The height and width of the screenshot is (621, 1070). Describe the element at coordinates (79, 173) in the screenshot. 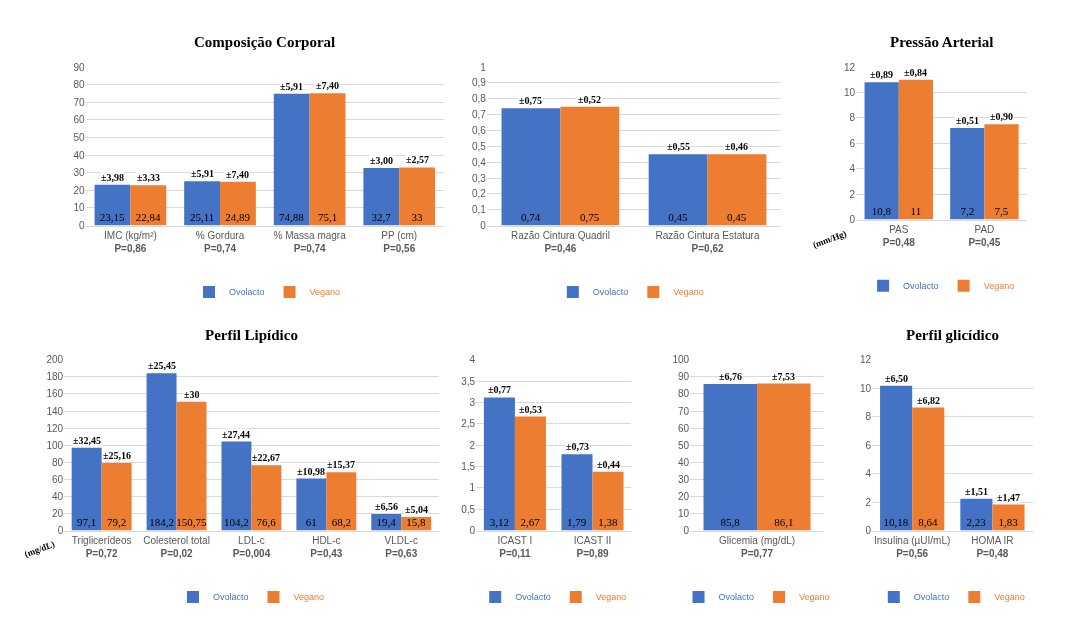

I see `y-tick-label: 30` at that location.